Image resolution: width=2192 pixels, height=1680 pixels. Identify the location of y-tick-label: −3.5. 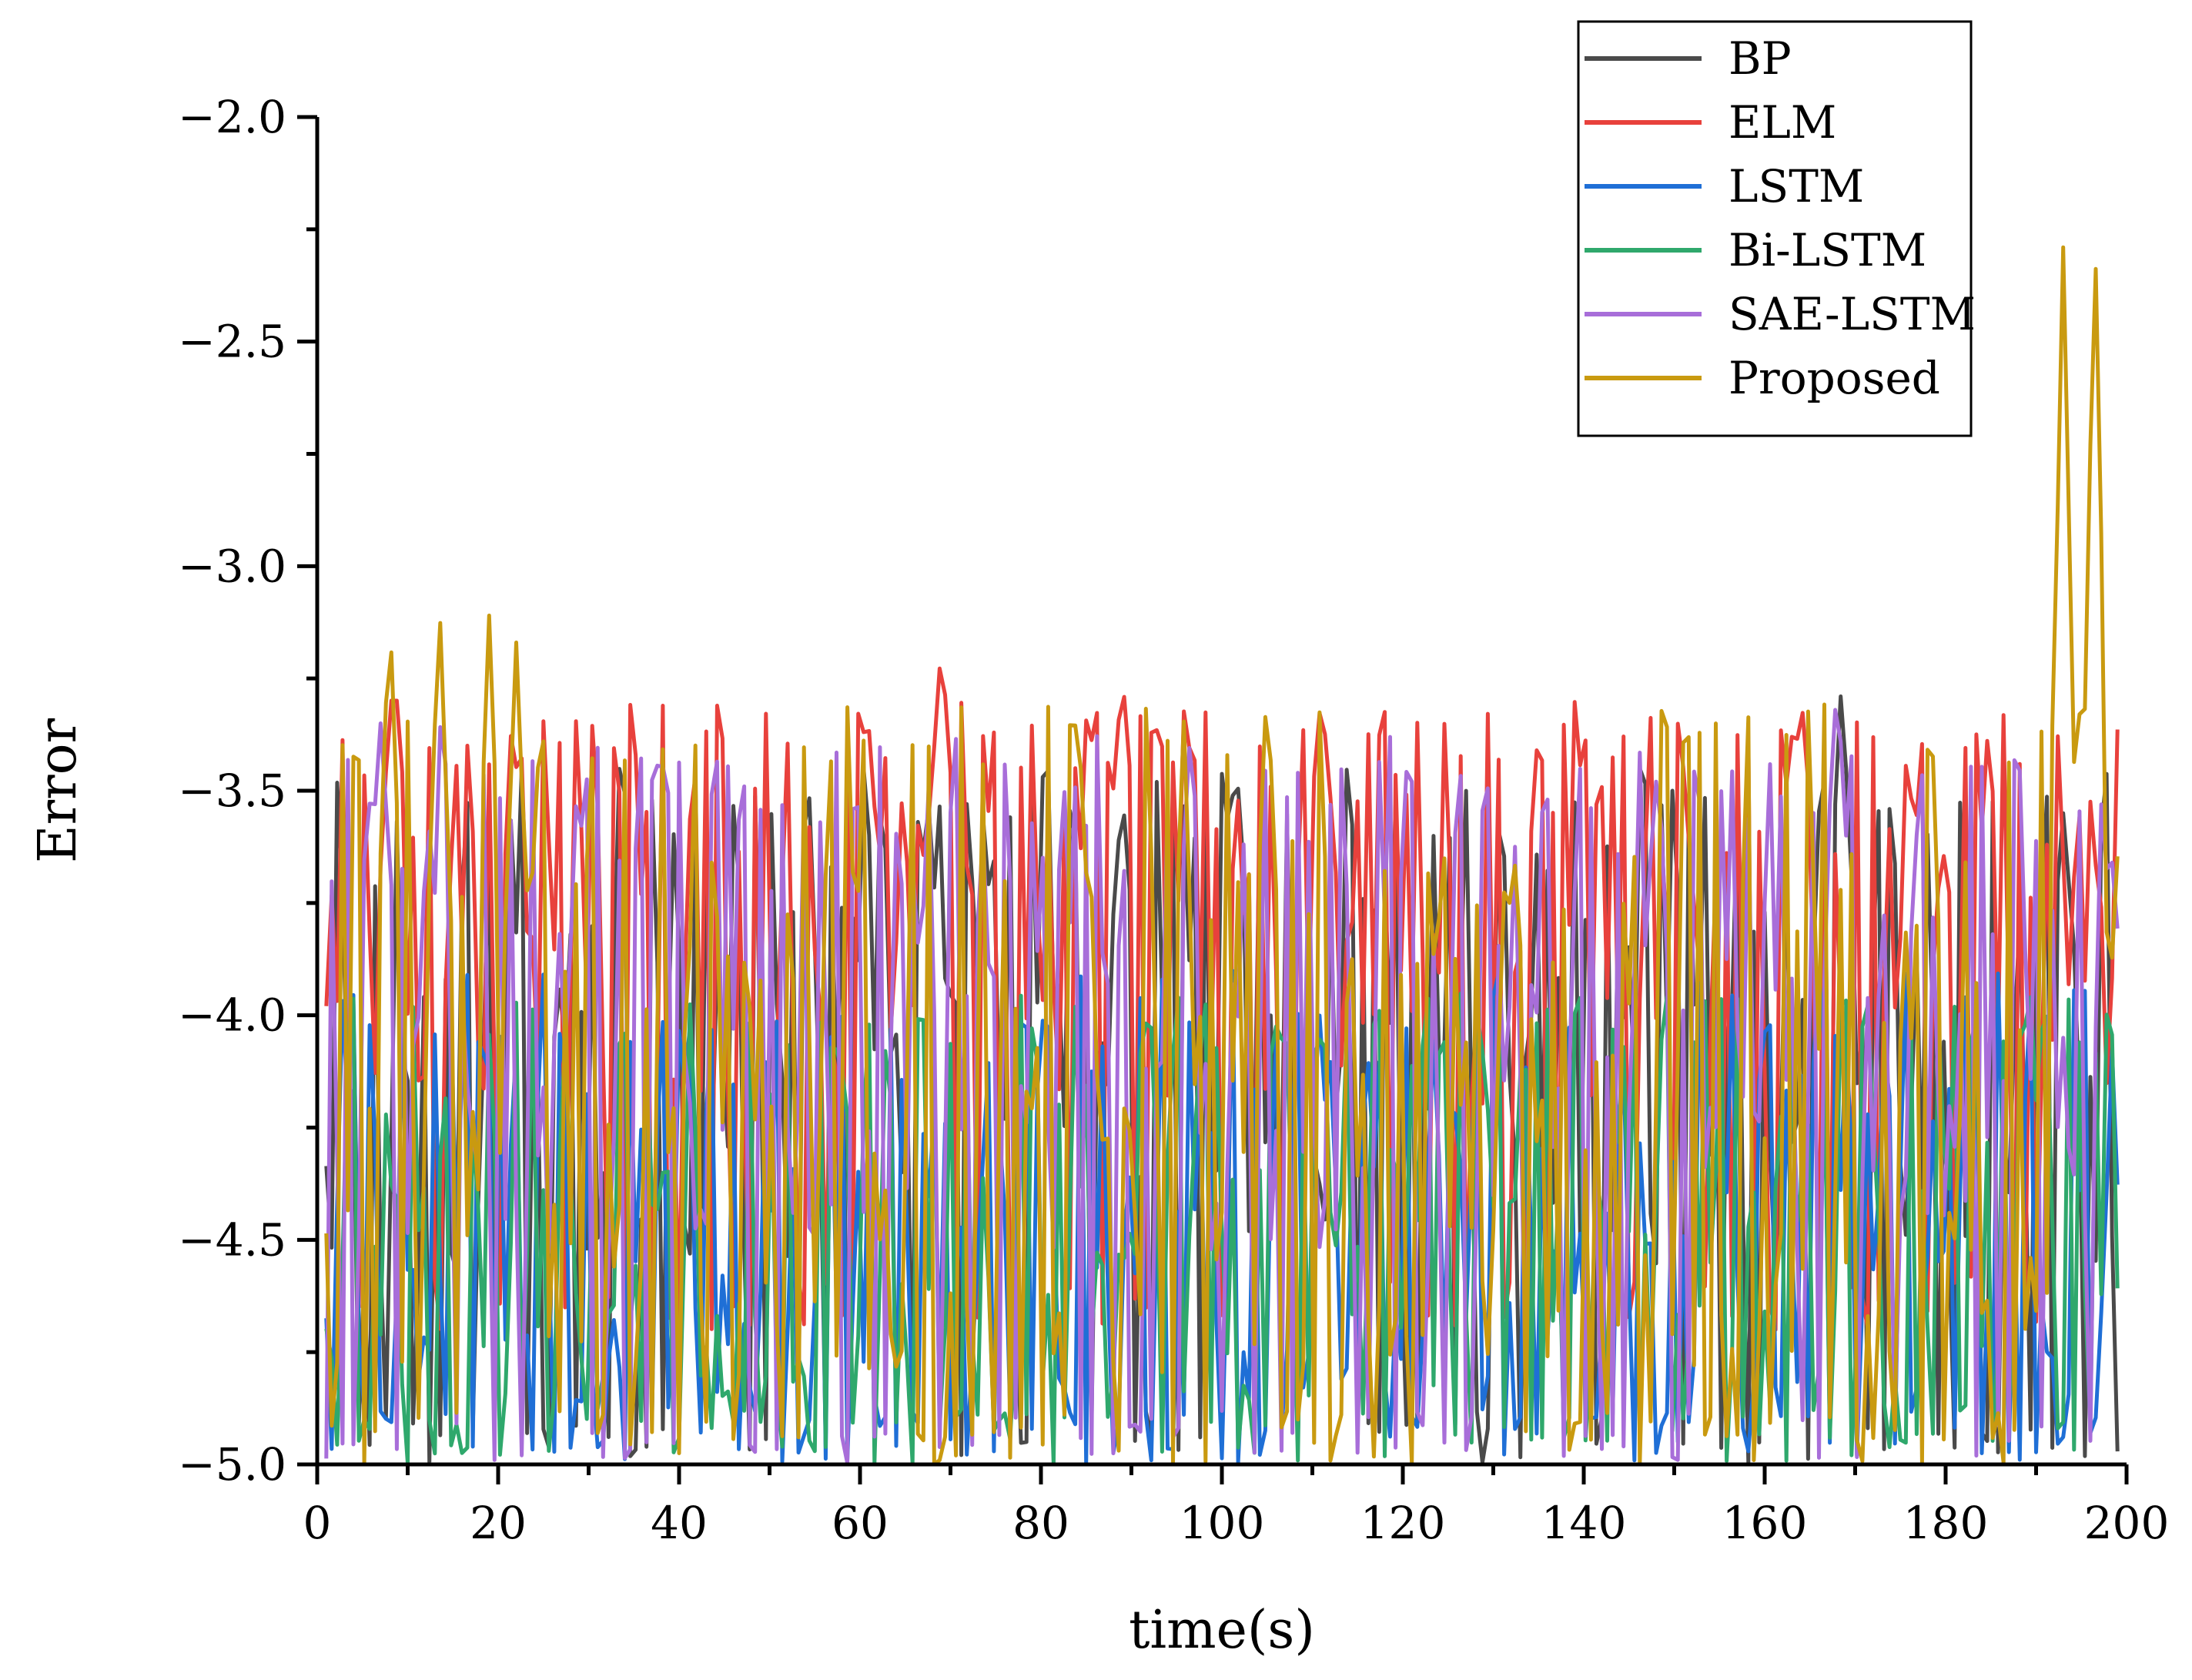
(232, 791).